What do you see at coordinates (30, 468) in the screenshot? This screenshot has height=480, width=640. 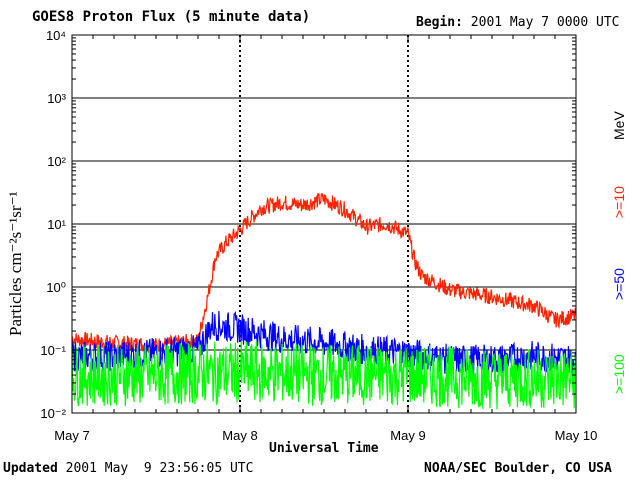 I see `updated-label: Updated` at bounding box center [30, 468].